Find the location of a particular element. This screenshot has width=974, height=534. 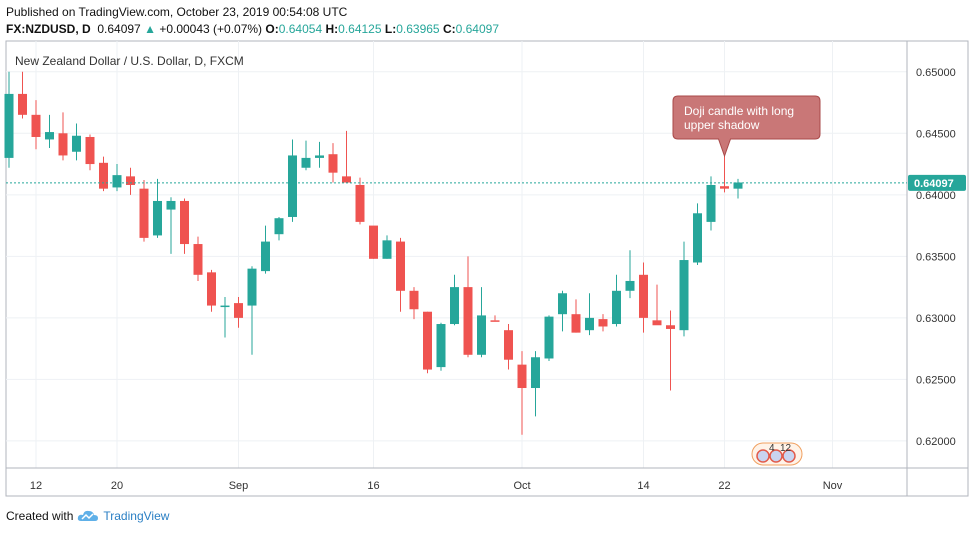

y-tick-label: 0.63500 is located at coordinates (936, 257).